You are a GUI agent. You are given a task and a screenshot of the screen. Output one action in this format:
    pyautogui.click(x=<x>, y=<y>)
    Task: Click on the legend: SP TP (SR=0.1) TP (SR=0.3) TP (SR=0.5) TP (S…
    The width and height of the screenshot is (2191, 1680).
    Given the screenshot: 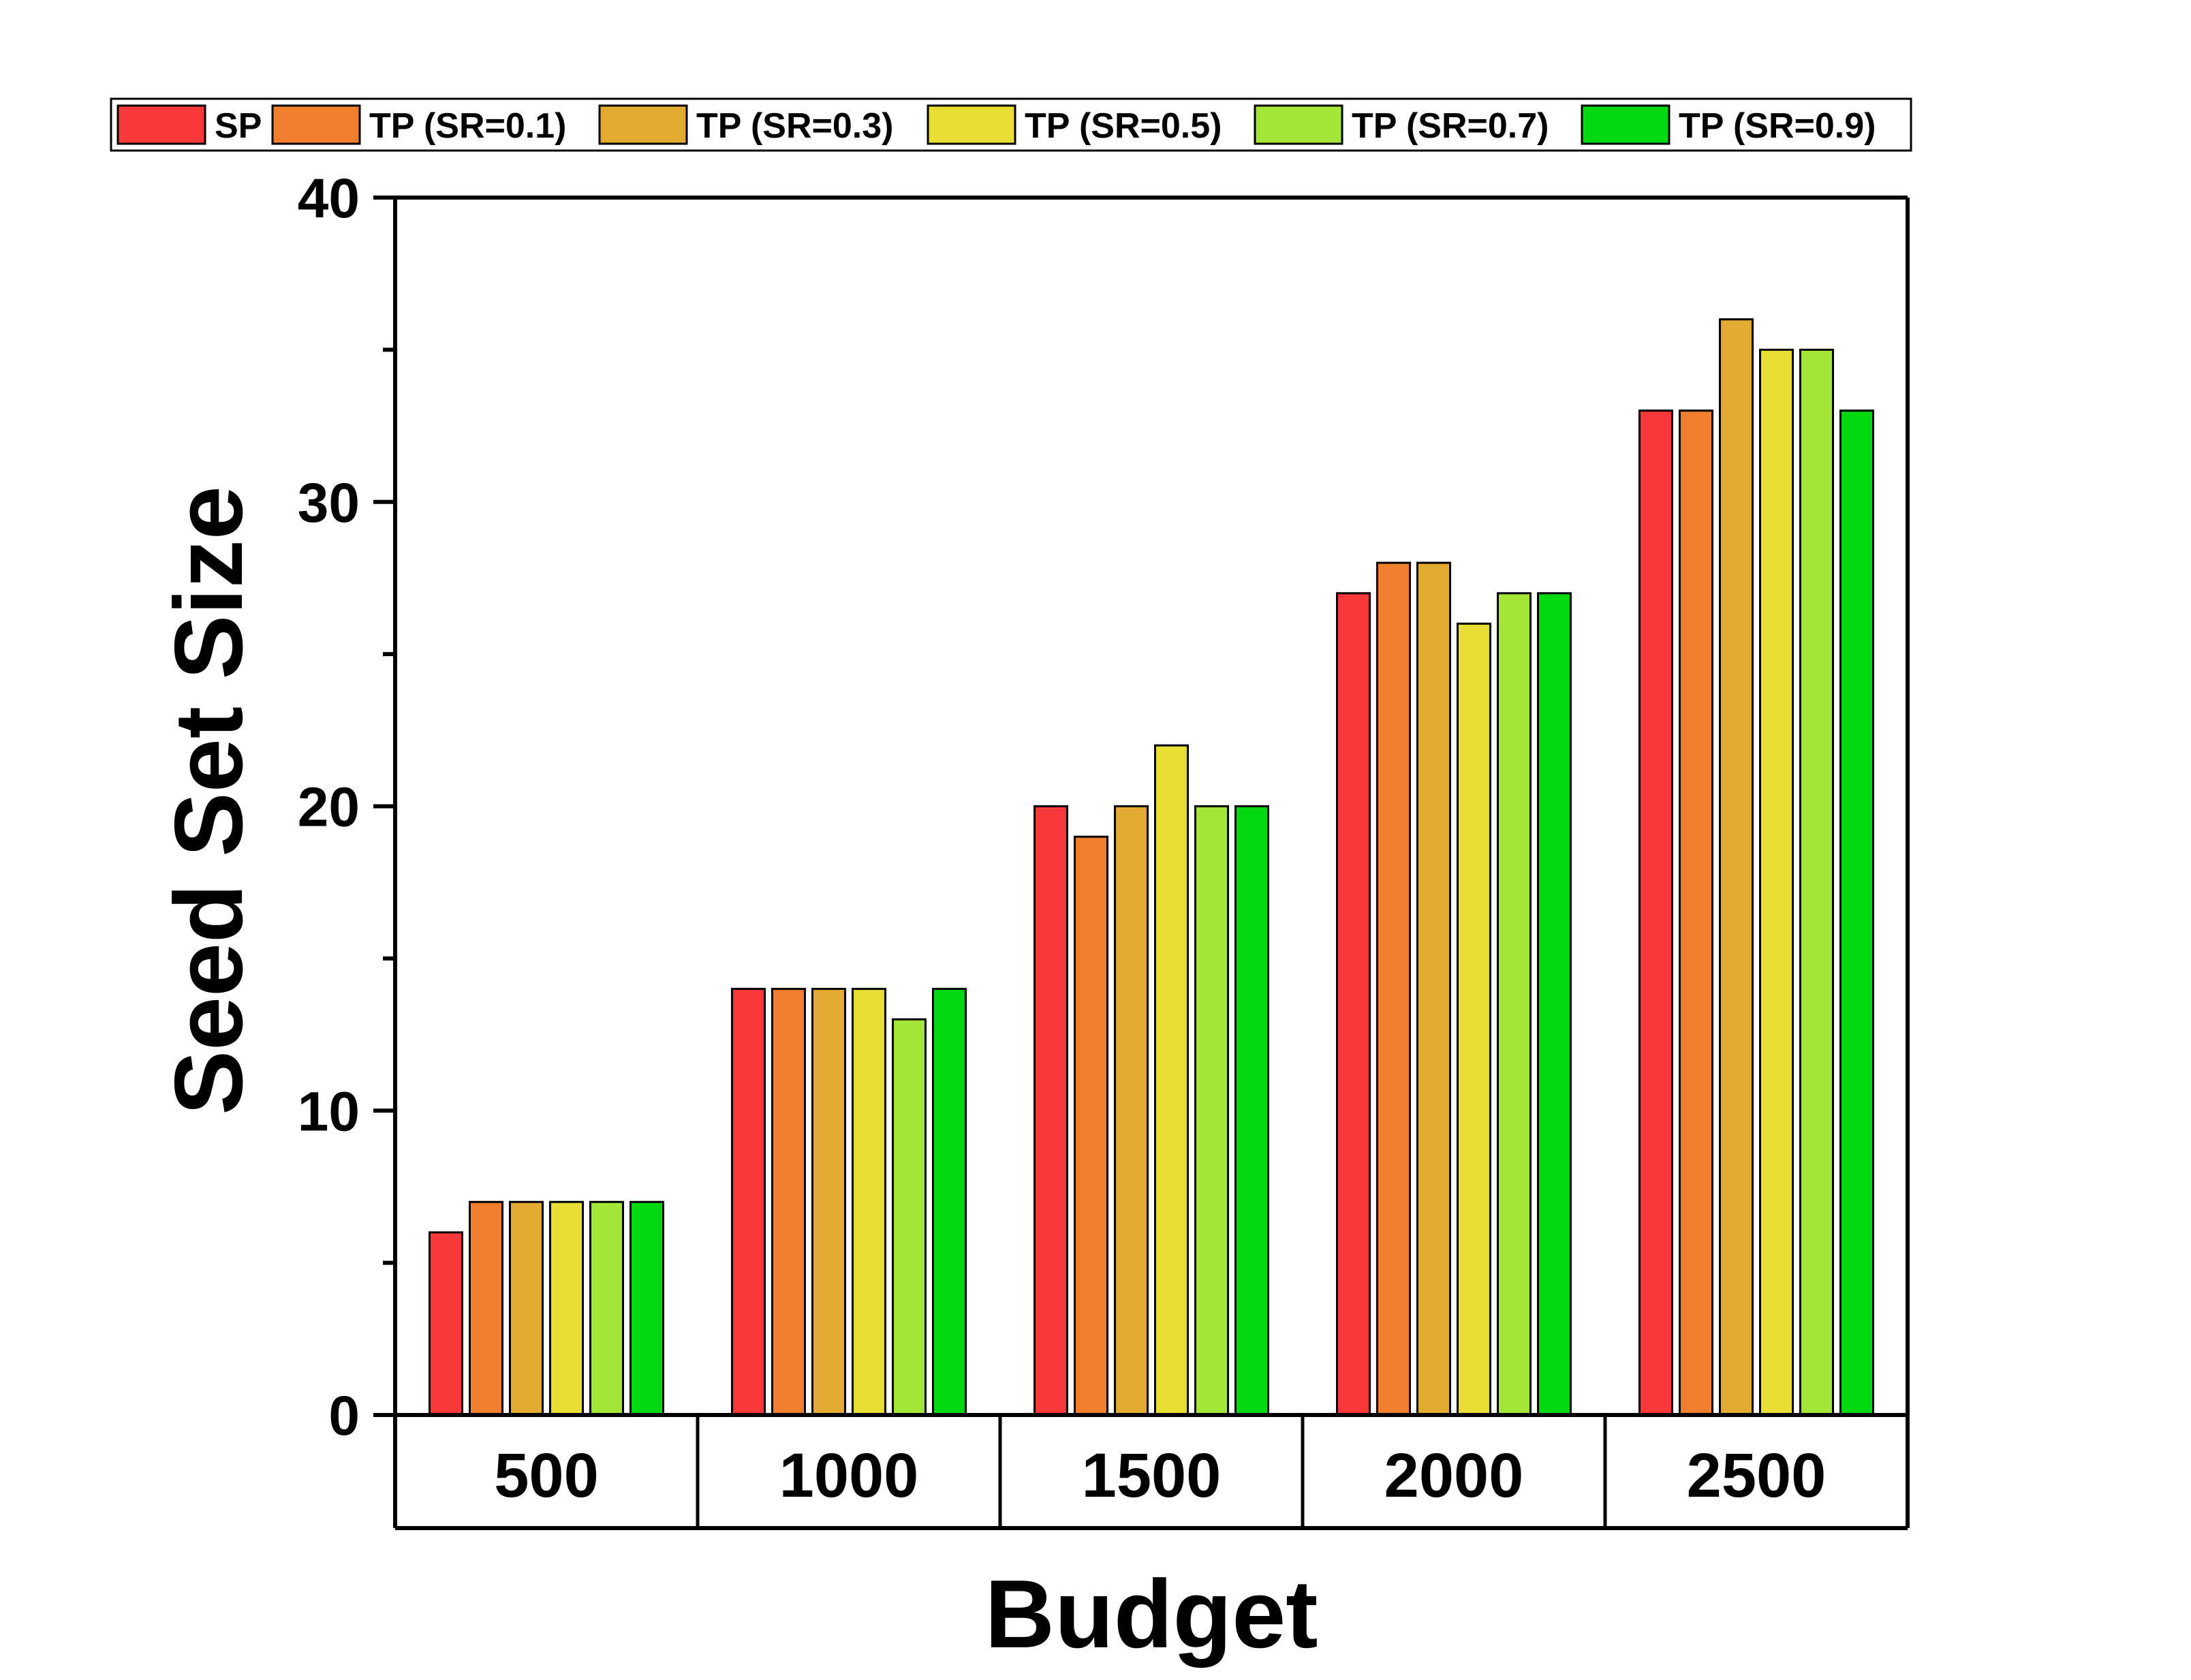 What is the action you would take?
    pyautogui.click(x=1011, y=124)
    